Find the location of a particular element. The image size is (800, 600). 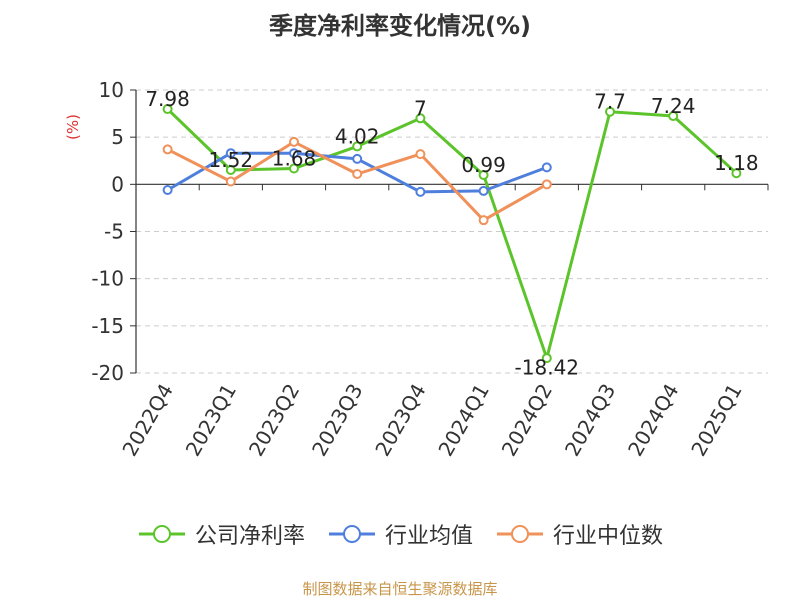

y-tick-label: 10 is located at coordinates (111, 90).